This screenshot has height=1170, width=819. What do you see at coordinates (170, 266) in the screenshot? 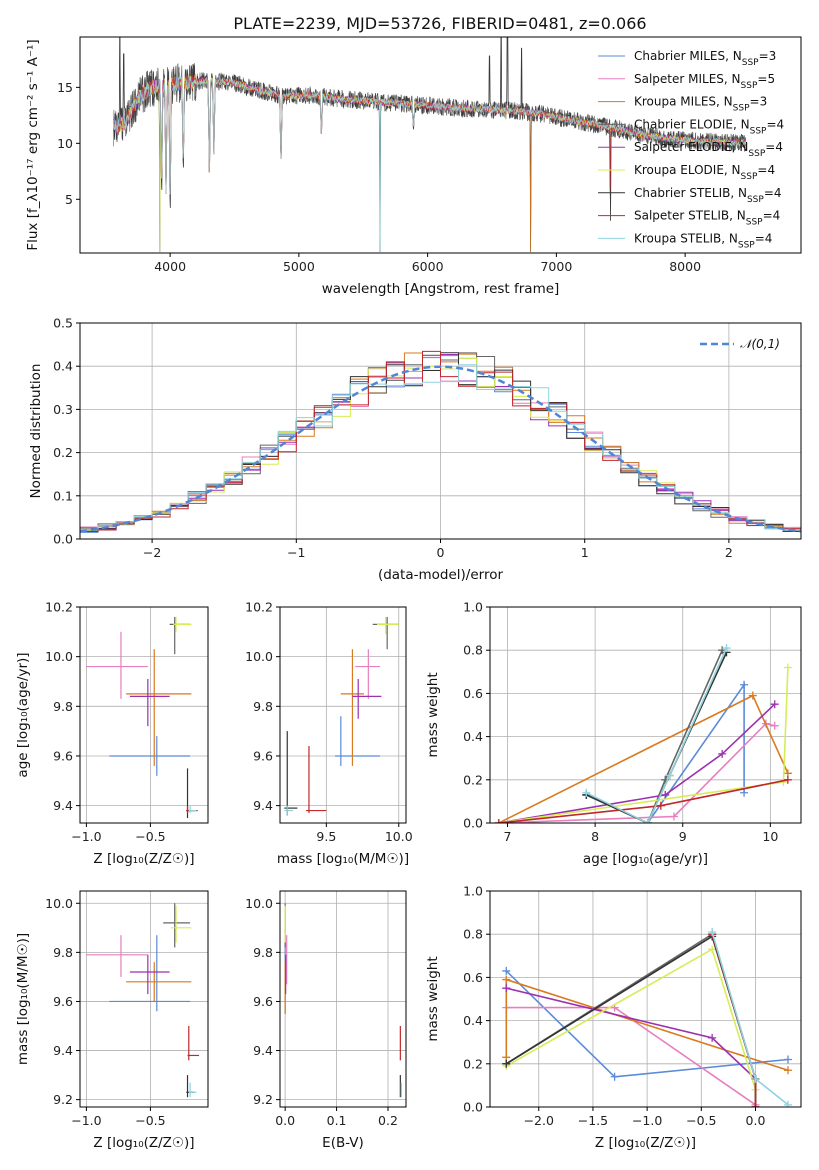
I see `x-tick-label: 4000` at bounding box center [170, 266].